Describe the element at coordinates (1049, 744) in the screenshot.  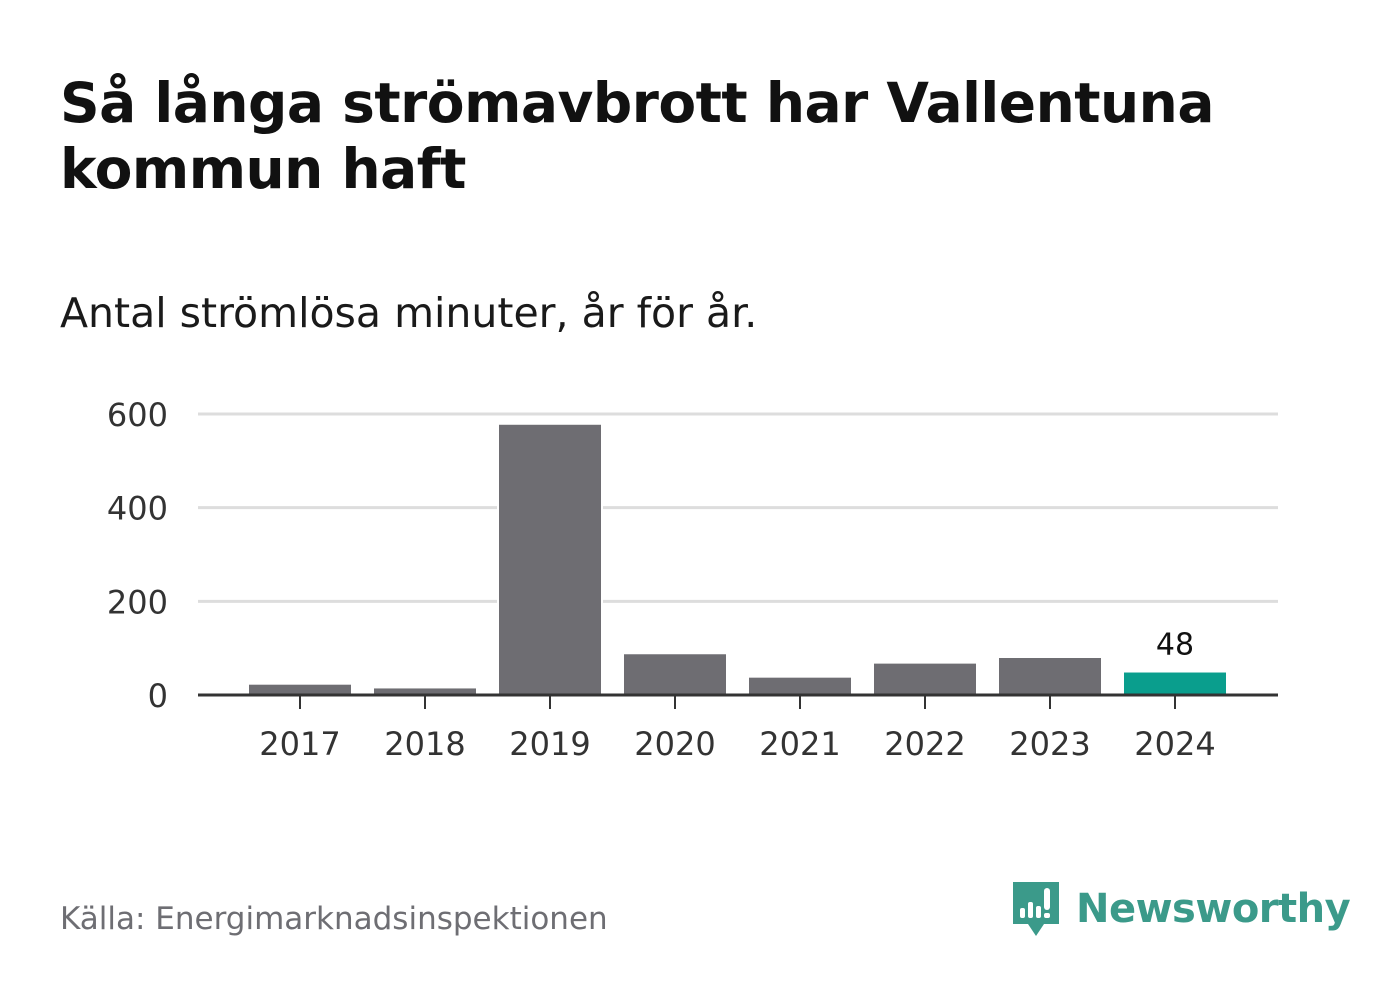
I see `x-tick-label-2023: 2023` at that location.